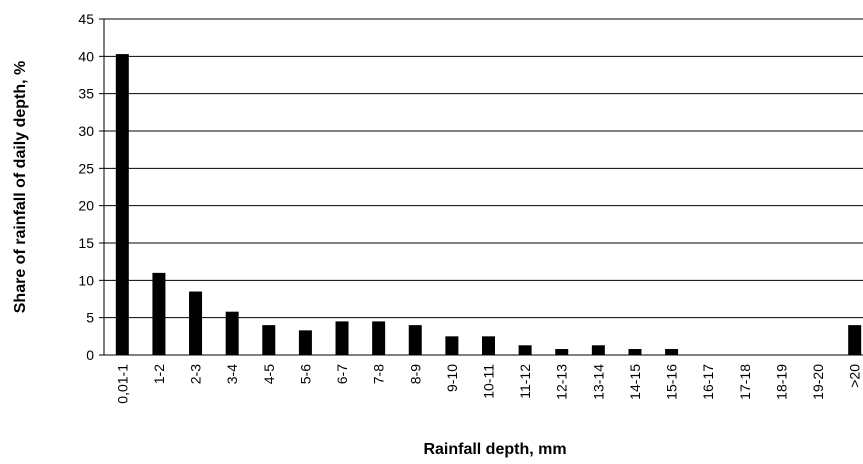 The width and height of the screenshot is (863, 464). What do you see at coordinates (20, 187) in the screenshot?
I see `y-axis-label: Share of rainfall of daily depth, %` at bounding box center [20, 187].